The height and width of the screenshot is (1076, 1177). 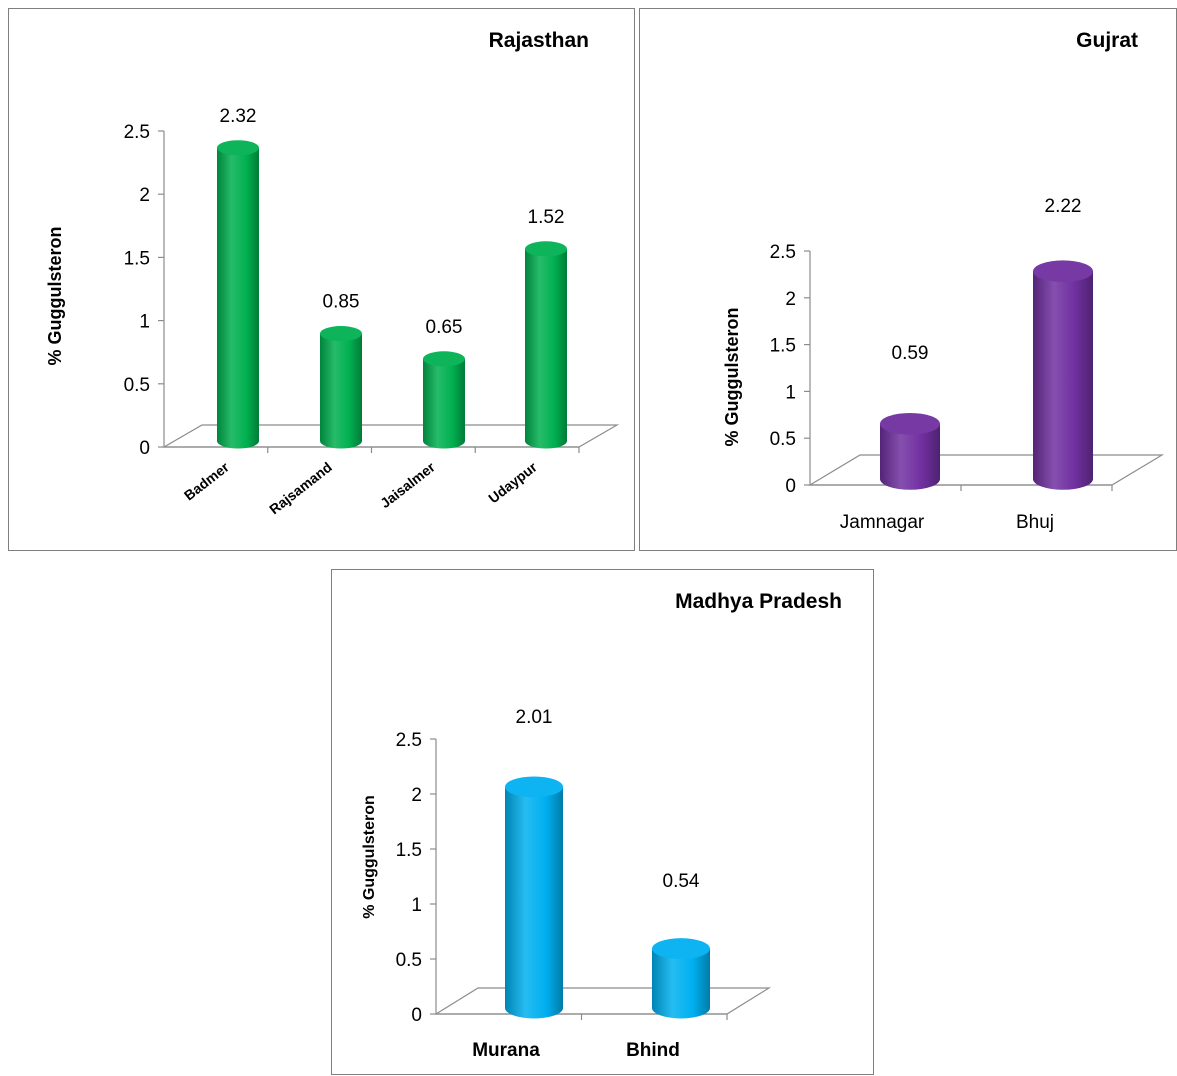 I want to click on bar-jaisalmer, so click(x=444, y=400).